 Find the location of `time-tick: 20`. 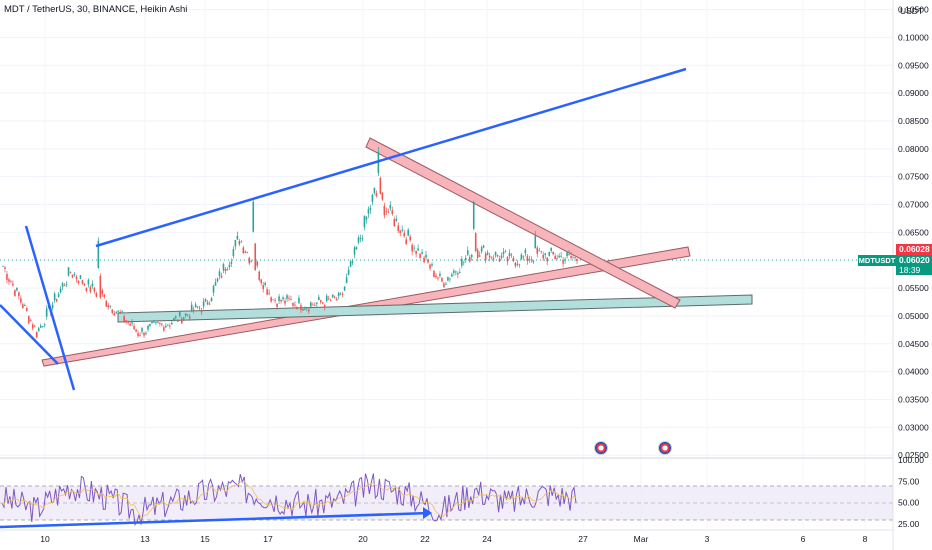

time-tick: 20 is located at coordinates (363, 539).